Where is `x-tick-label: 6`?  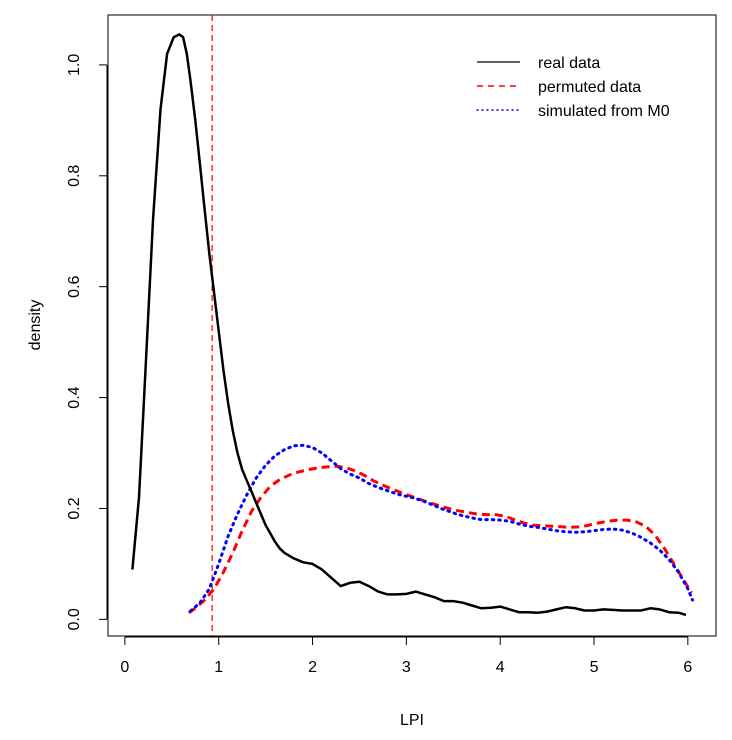
x-tick-label: 6 is located at coordinates (687, 667).